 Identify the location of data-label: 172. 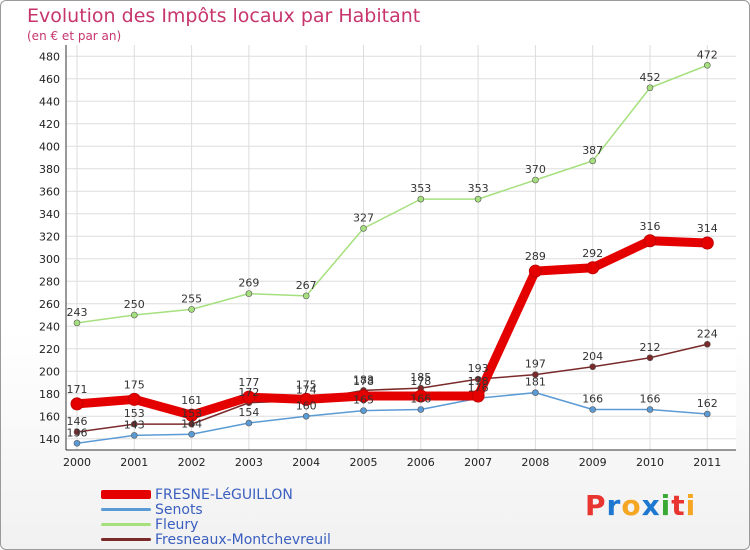
(248, 392).